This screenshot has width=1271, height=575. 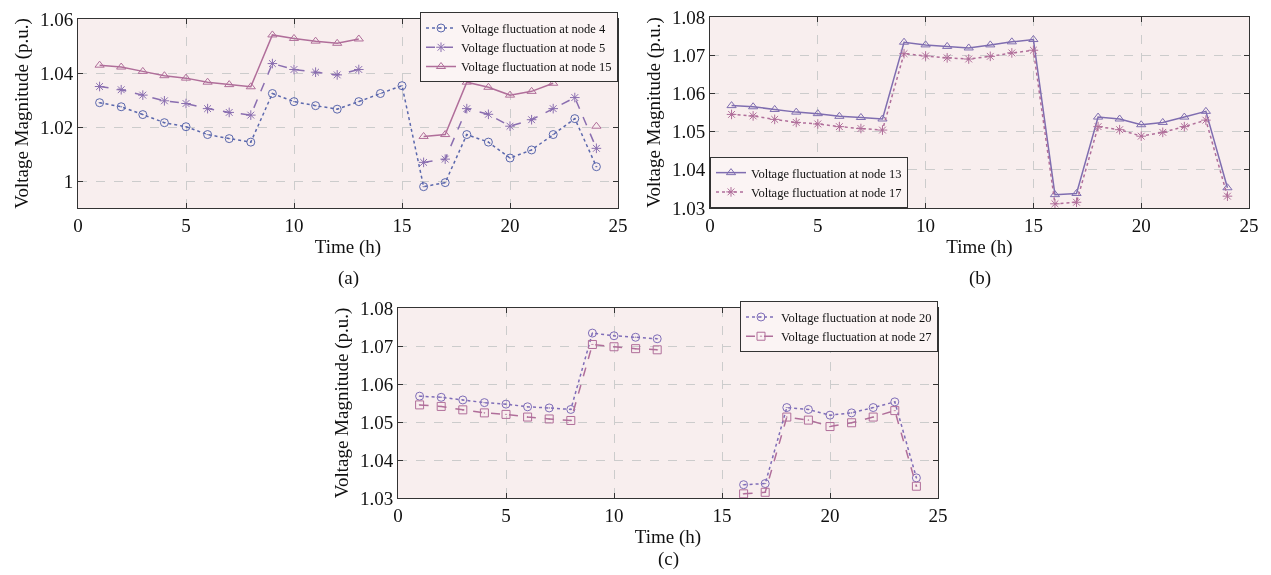 I want to click on x-tick-label: 10, so click(x=926, y=225).